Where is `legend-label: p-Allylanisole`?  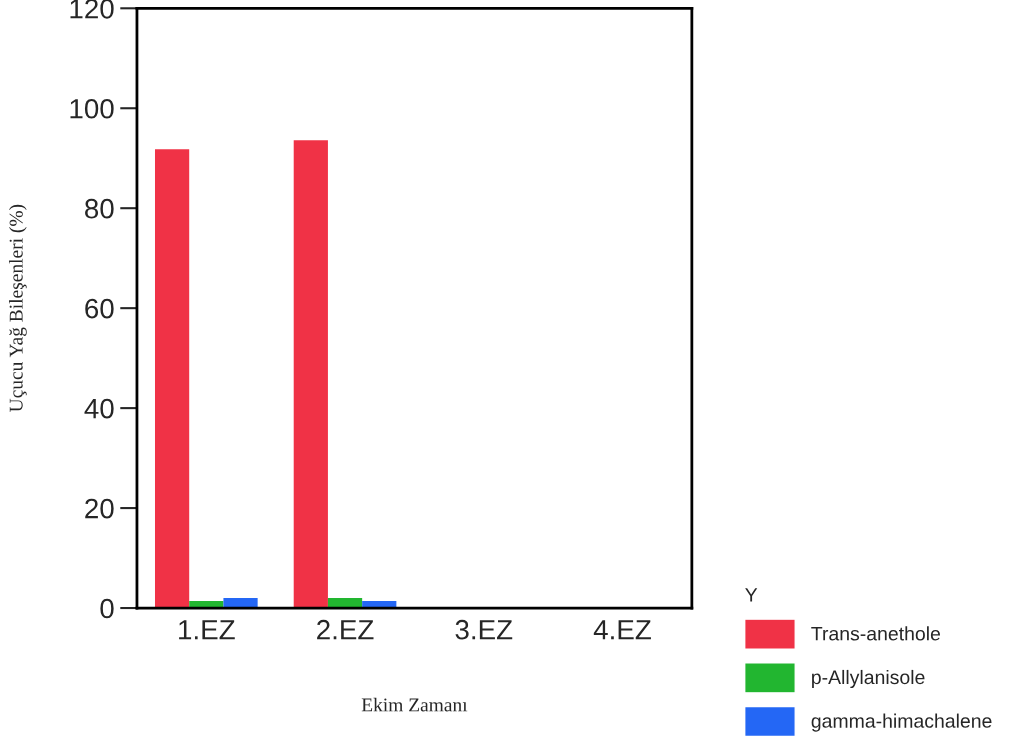 legend-label: p-Allylanisole is located at coordinates (868, 679).